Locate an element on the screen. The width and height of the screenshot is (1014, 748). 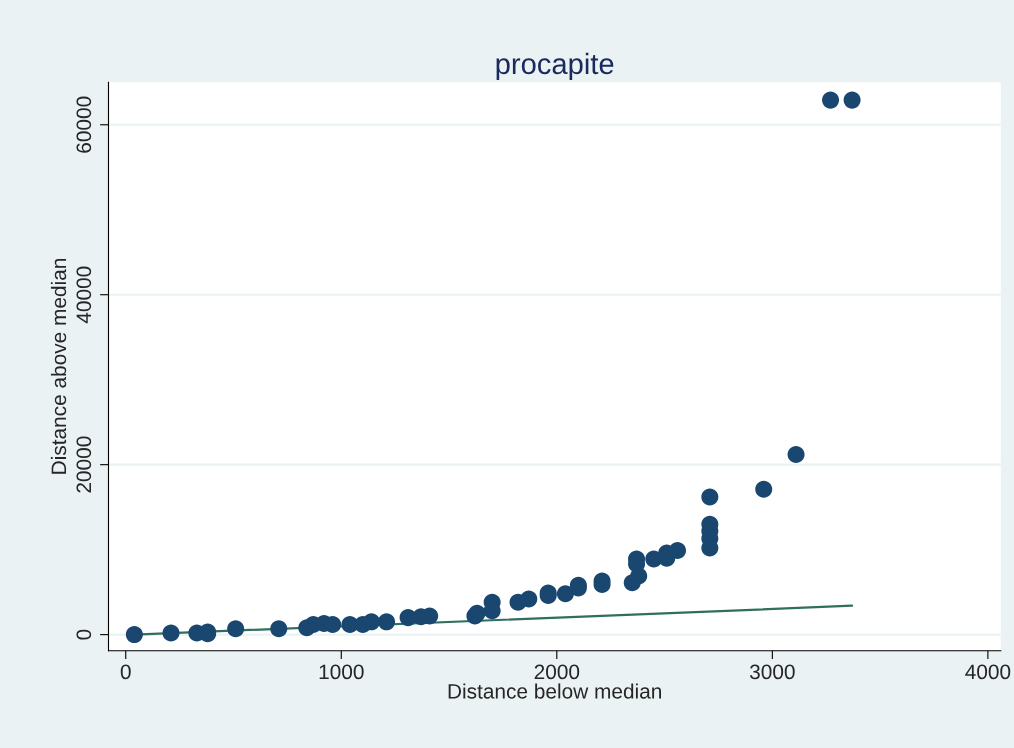
x-tick-label: 1000 is located at coordinates (341, 672).